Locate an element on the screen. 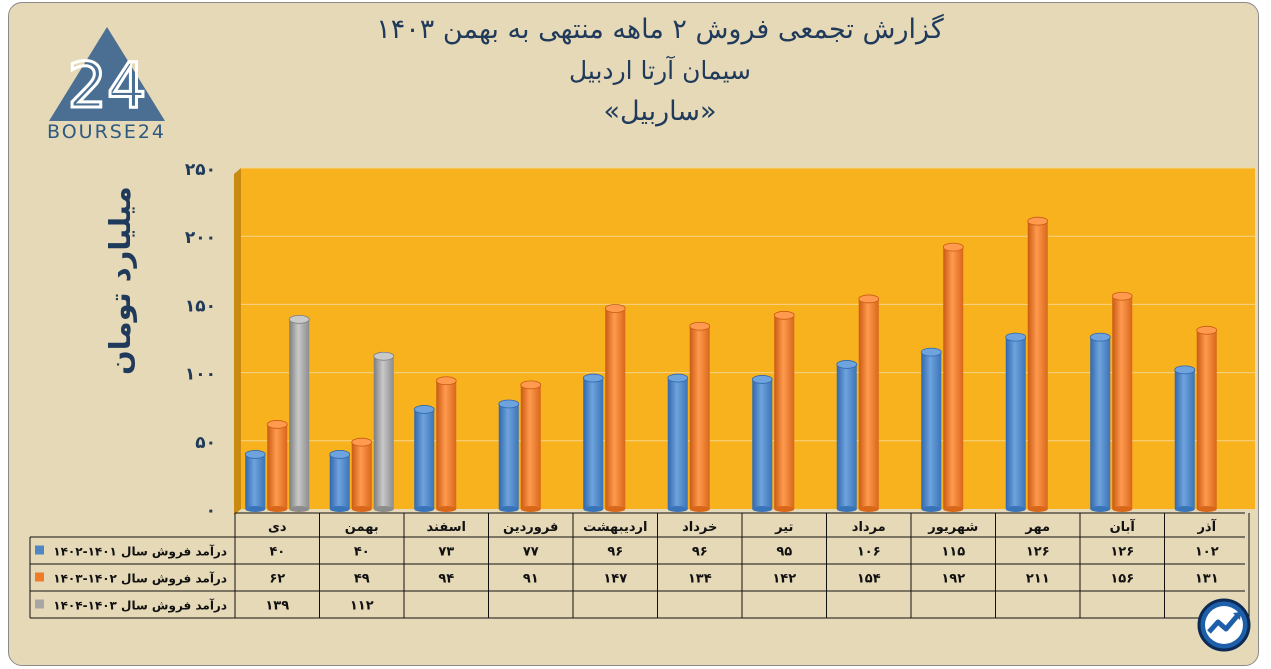  y-tick-label: ۱۵۰ is located at coordinates (200, 306).